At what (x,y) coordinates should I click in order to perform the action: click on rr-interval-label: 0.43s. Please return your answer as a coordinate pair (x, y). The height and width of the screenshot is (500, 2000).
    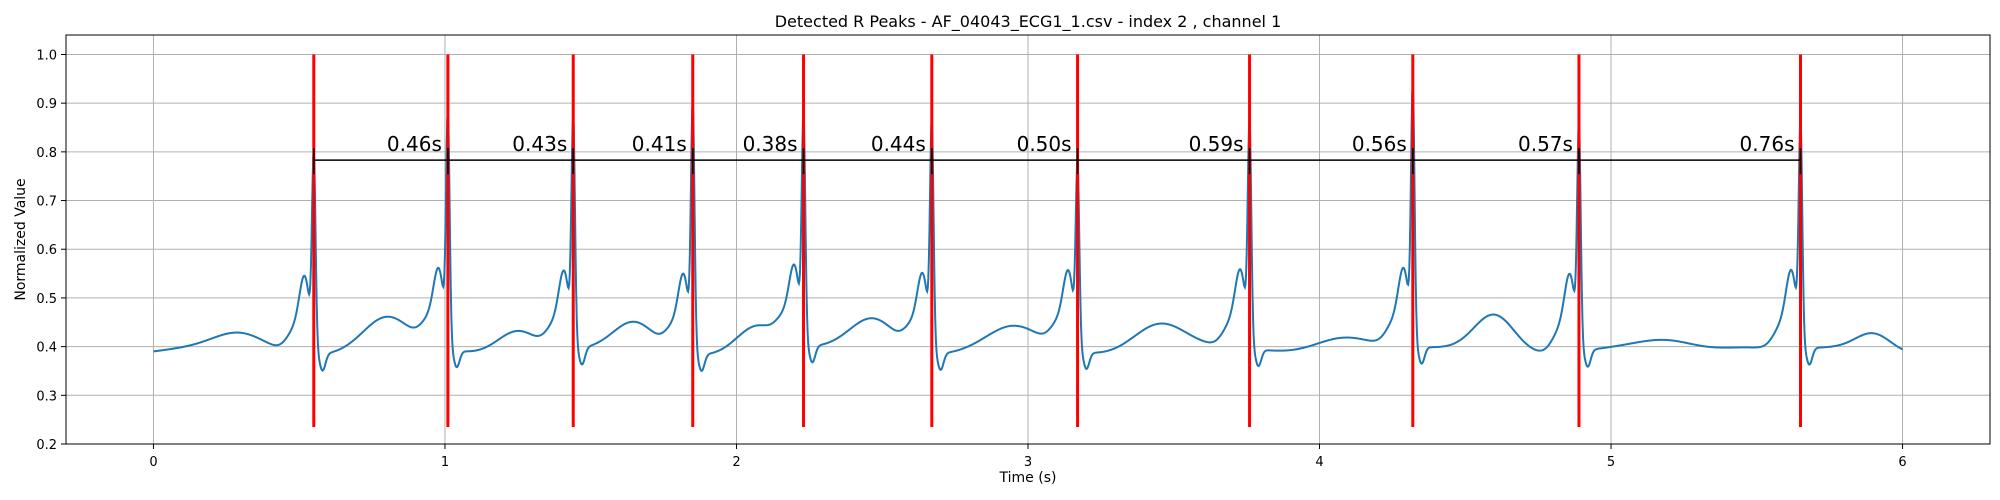
    Looking at the image, I should click on (539, 144).